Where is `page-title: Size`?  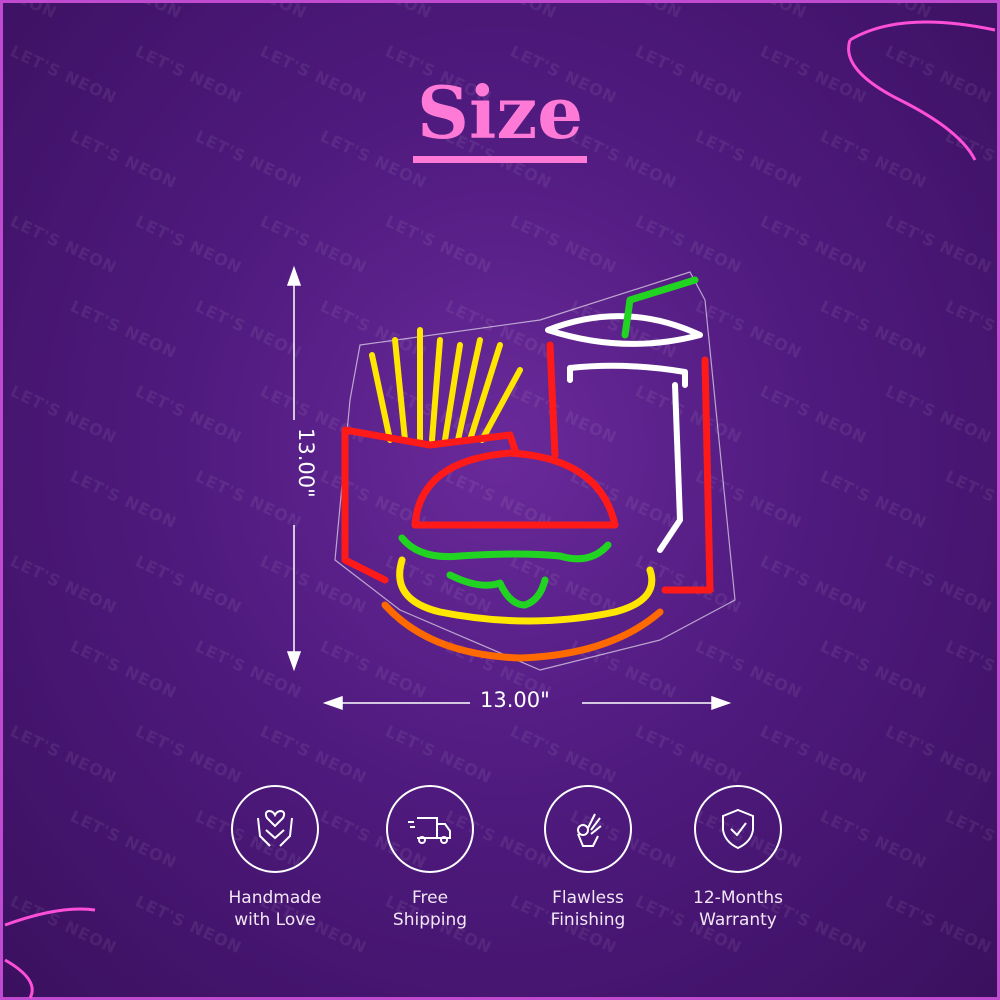 page-title: Size is located at coordinates (500, 116).